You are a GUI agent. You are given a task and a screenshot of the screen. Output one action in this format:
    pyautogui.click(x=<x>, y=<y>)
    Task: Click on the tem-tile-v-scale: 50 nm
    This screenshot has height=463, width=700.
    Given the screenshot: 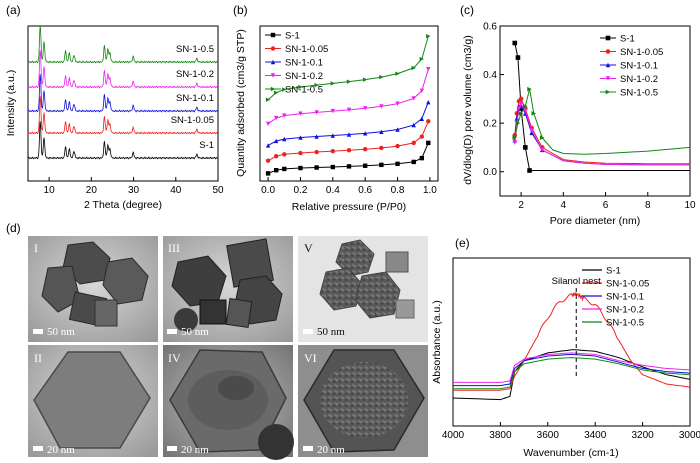 What is the action you would take?
    pyautogui.click(x=331, y=332)
    